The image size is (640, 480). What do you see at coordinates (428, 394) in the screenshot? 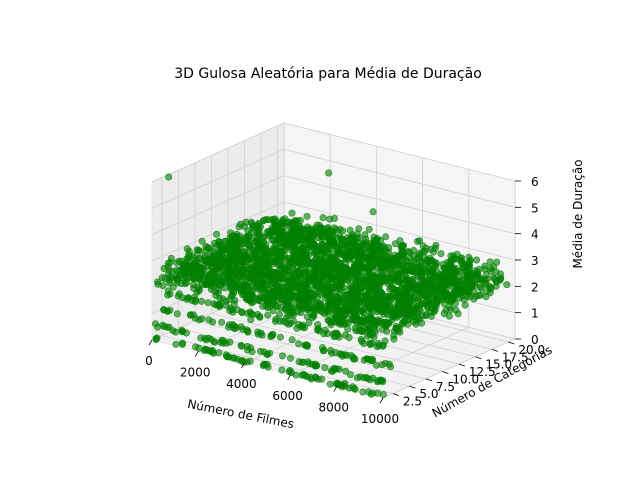
I see `y-tick-label: 5.0` at bounding box center [428, 394].